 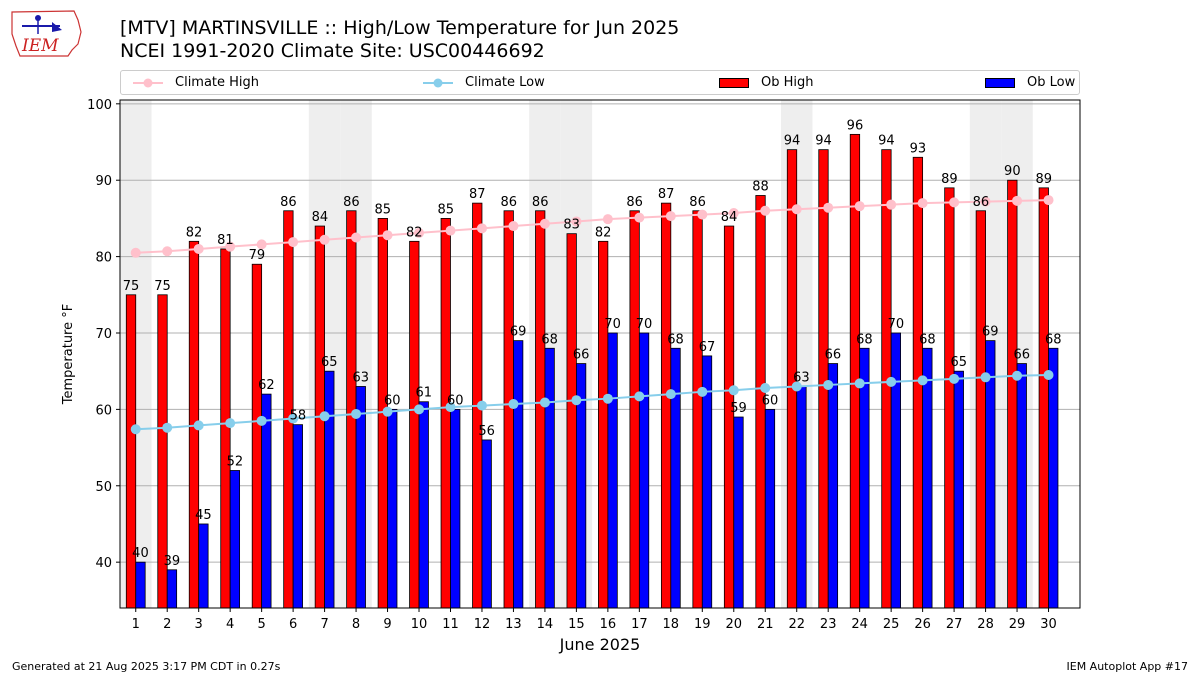 What do you see at coordinates (1017, 624) in the screenshot?
I see `x-tick-label-29: 29` at bounding box center [1017, 624].